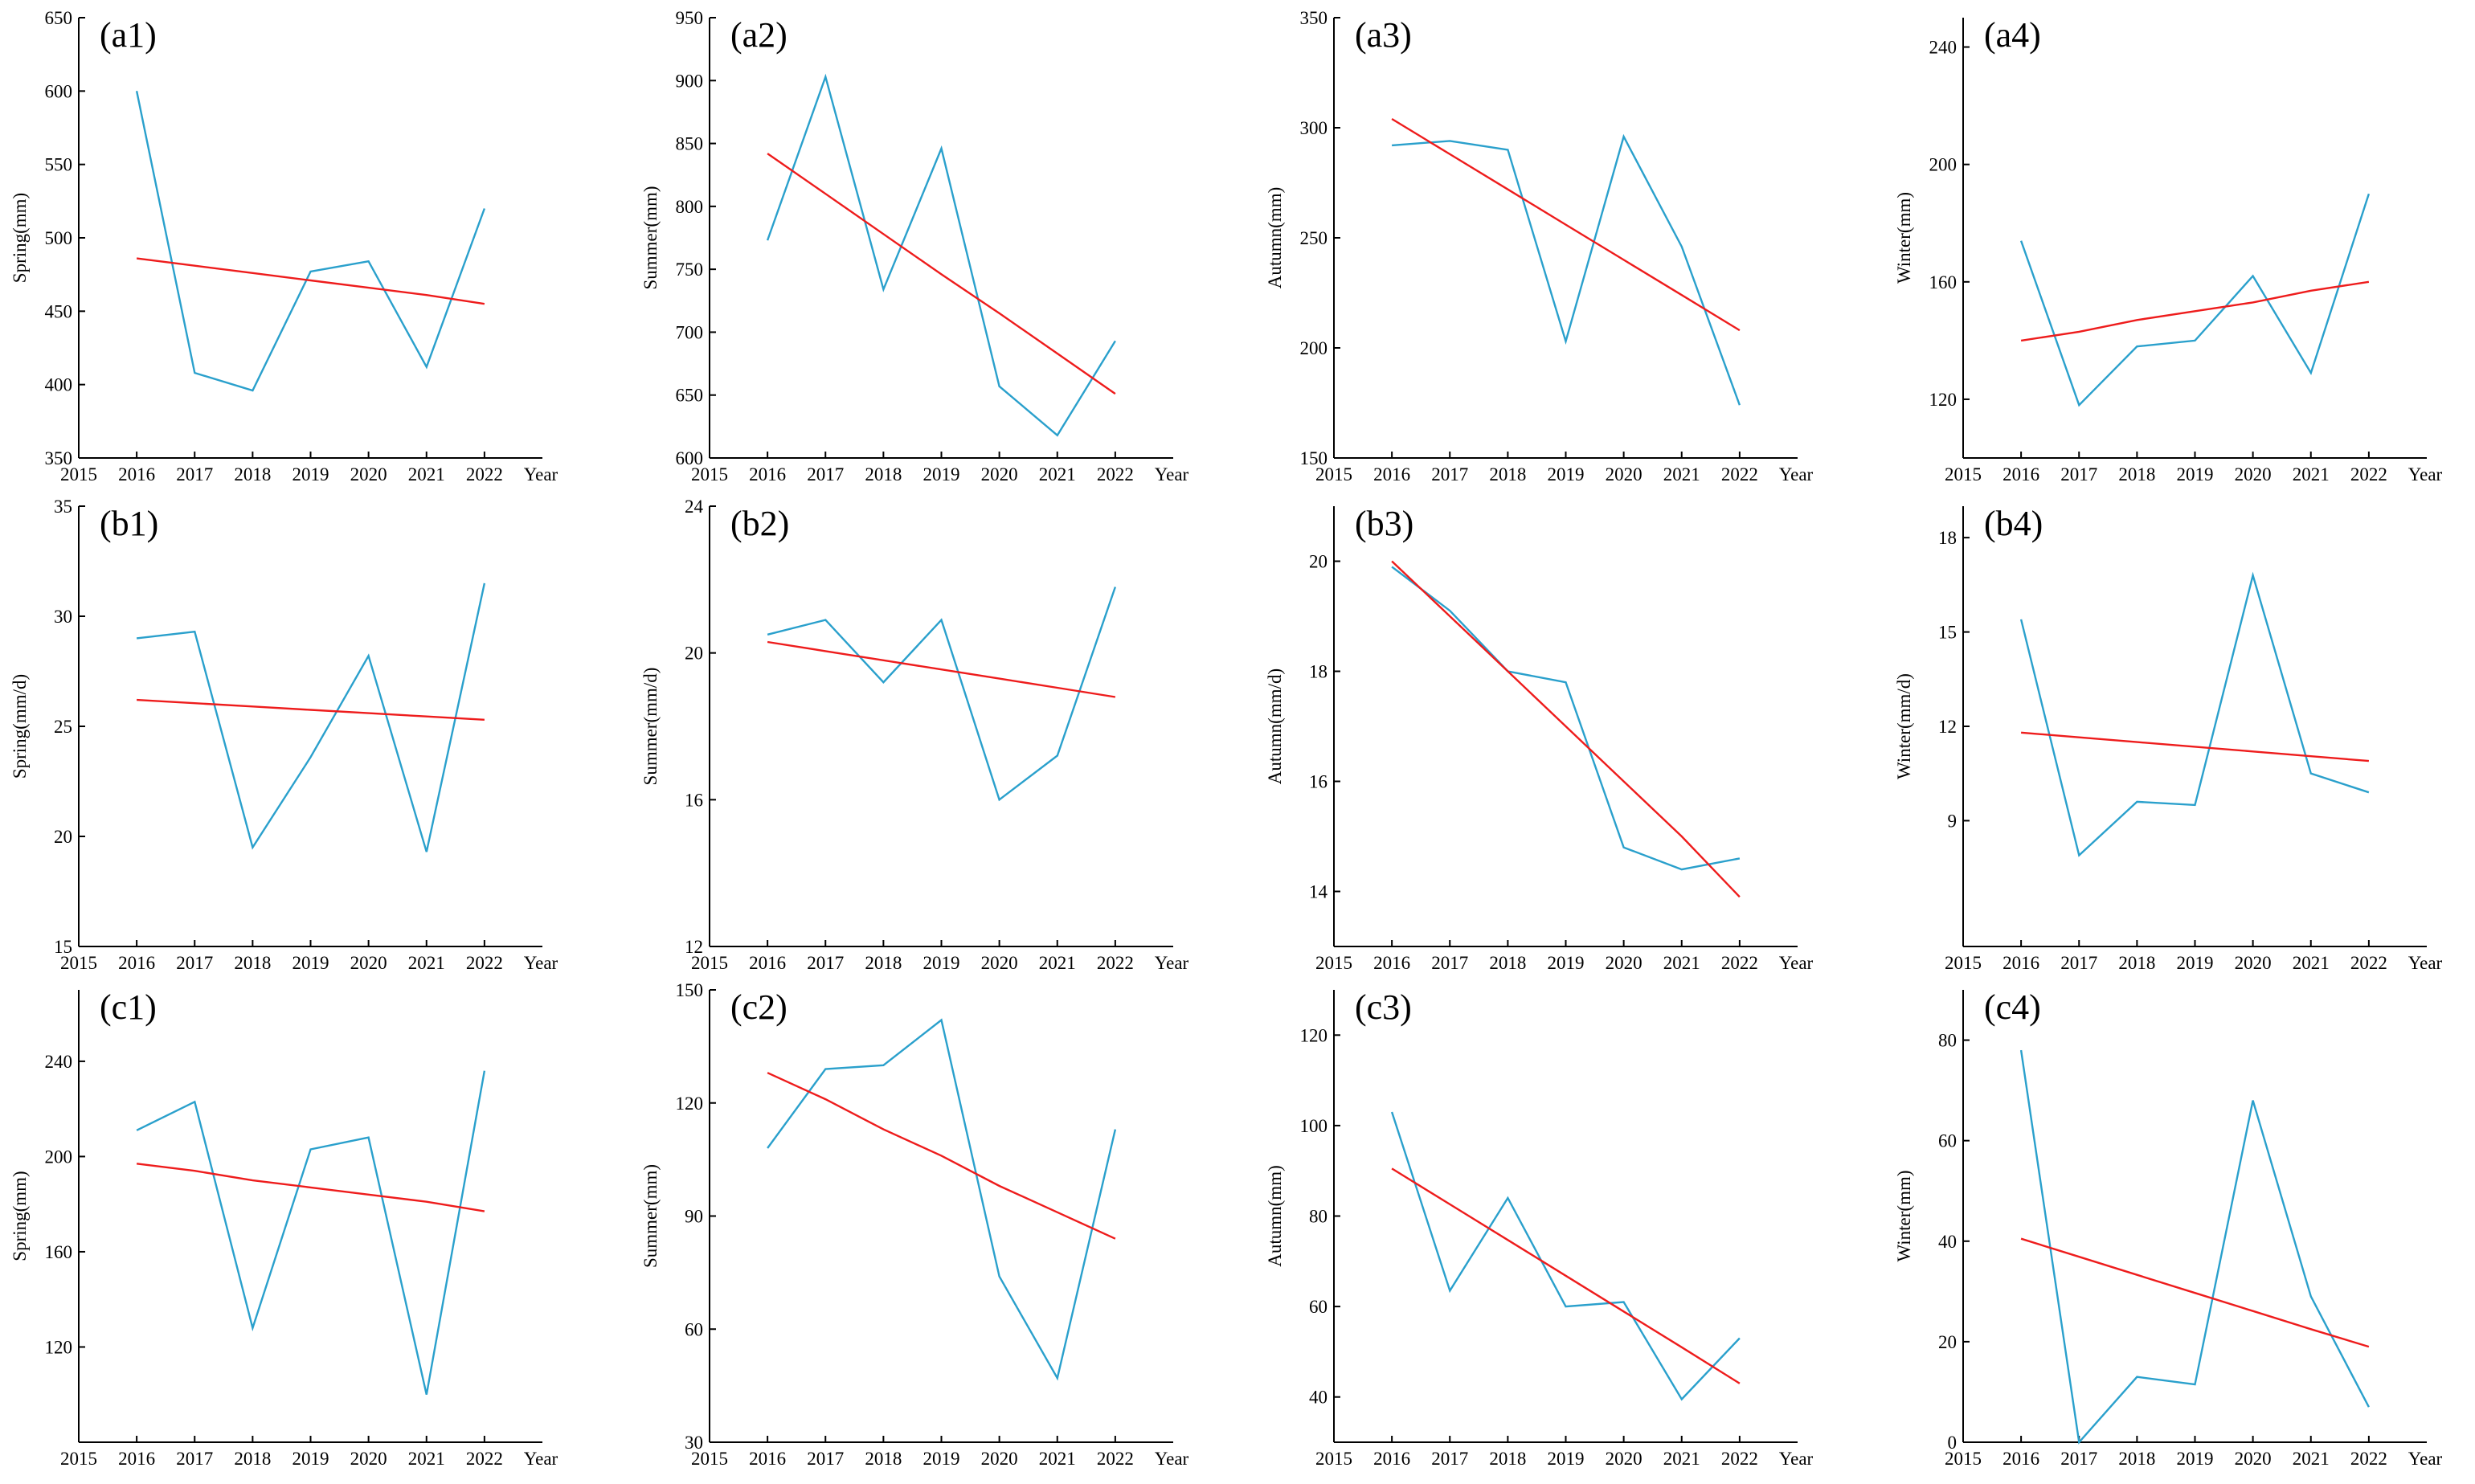 This screenshot has width=2475, height=1484. What do you see at coordinates (2012, 35) in the screenshot?
I see `panel-label: (a4)` at bounding box center [2012, 35].